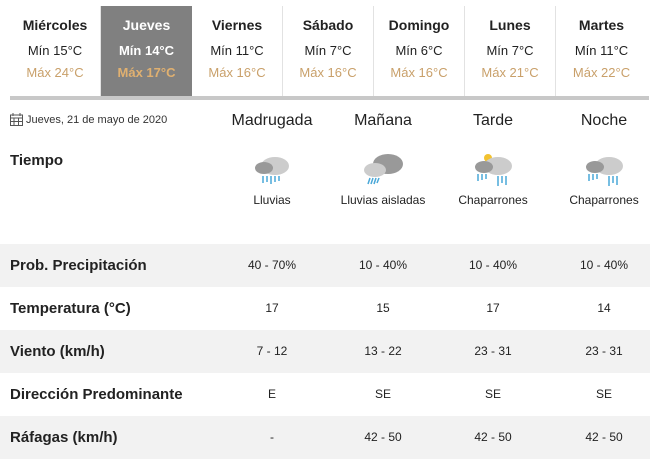 Image resolution: width=650 pixels, height=459 pixels. What do you see at coordinates (55, 72) in the screenshot?
I see `max-temp: Máx 24°C` at bounding box center [55, 72].